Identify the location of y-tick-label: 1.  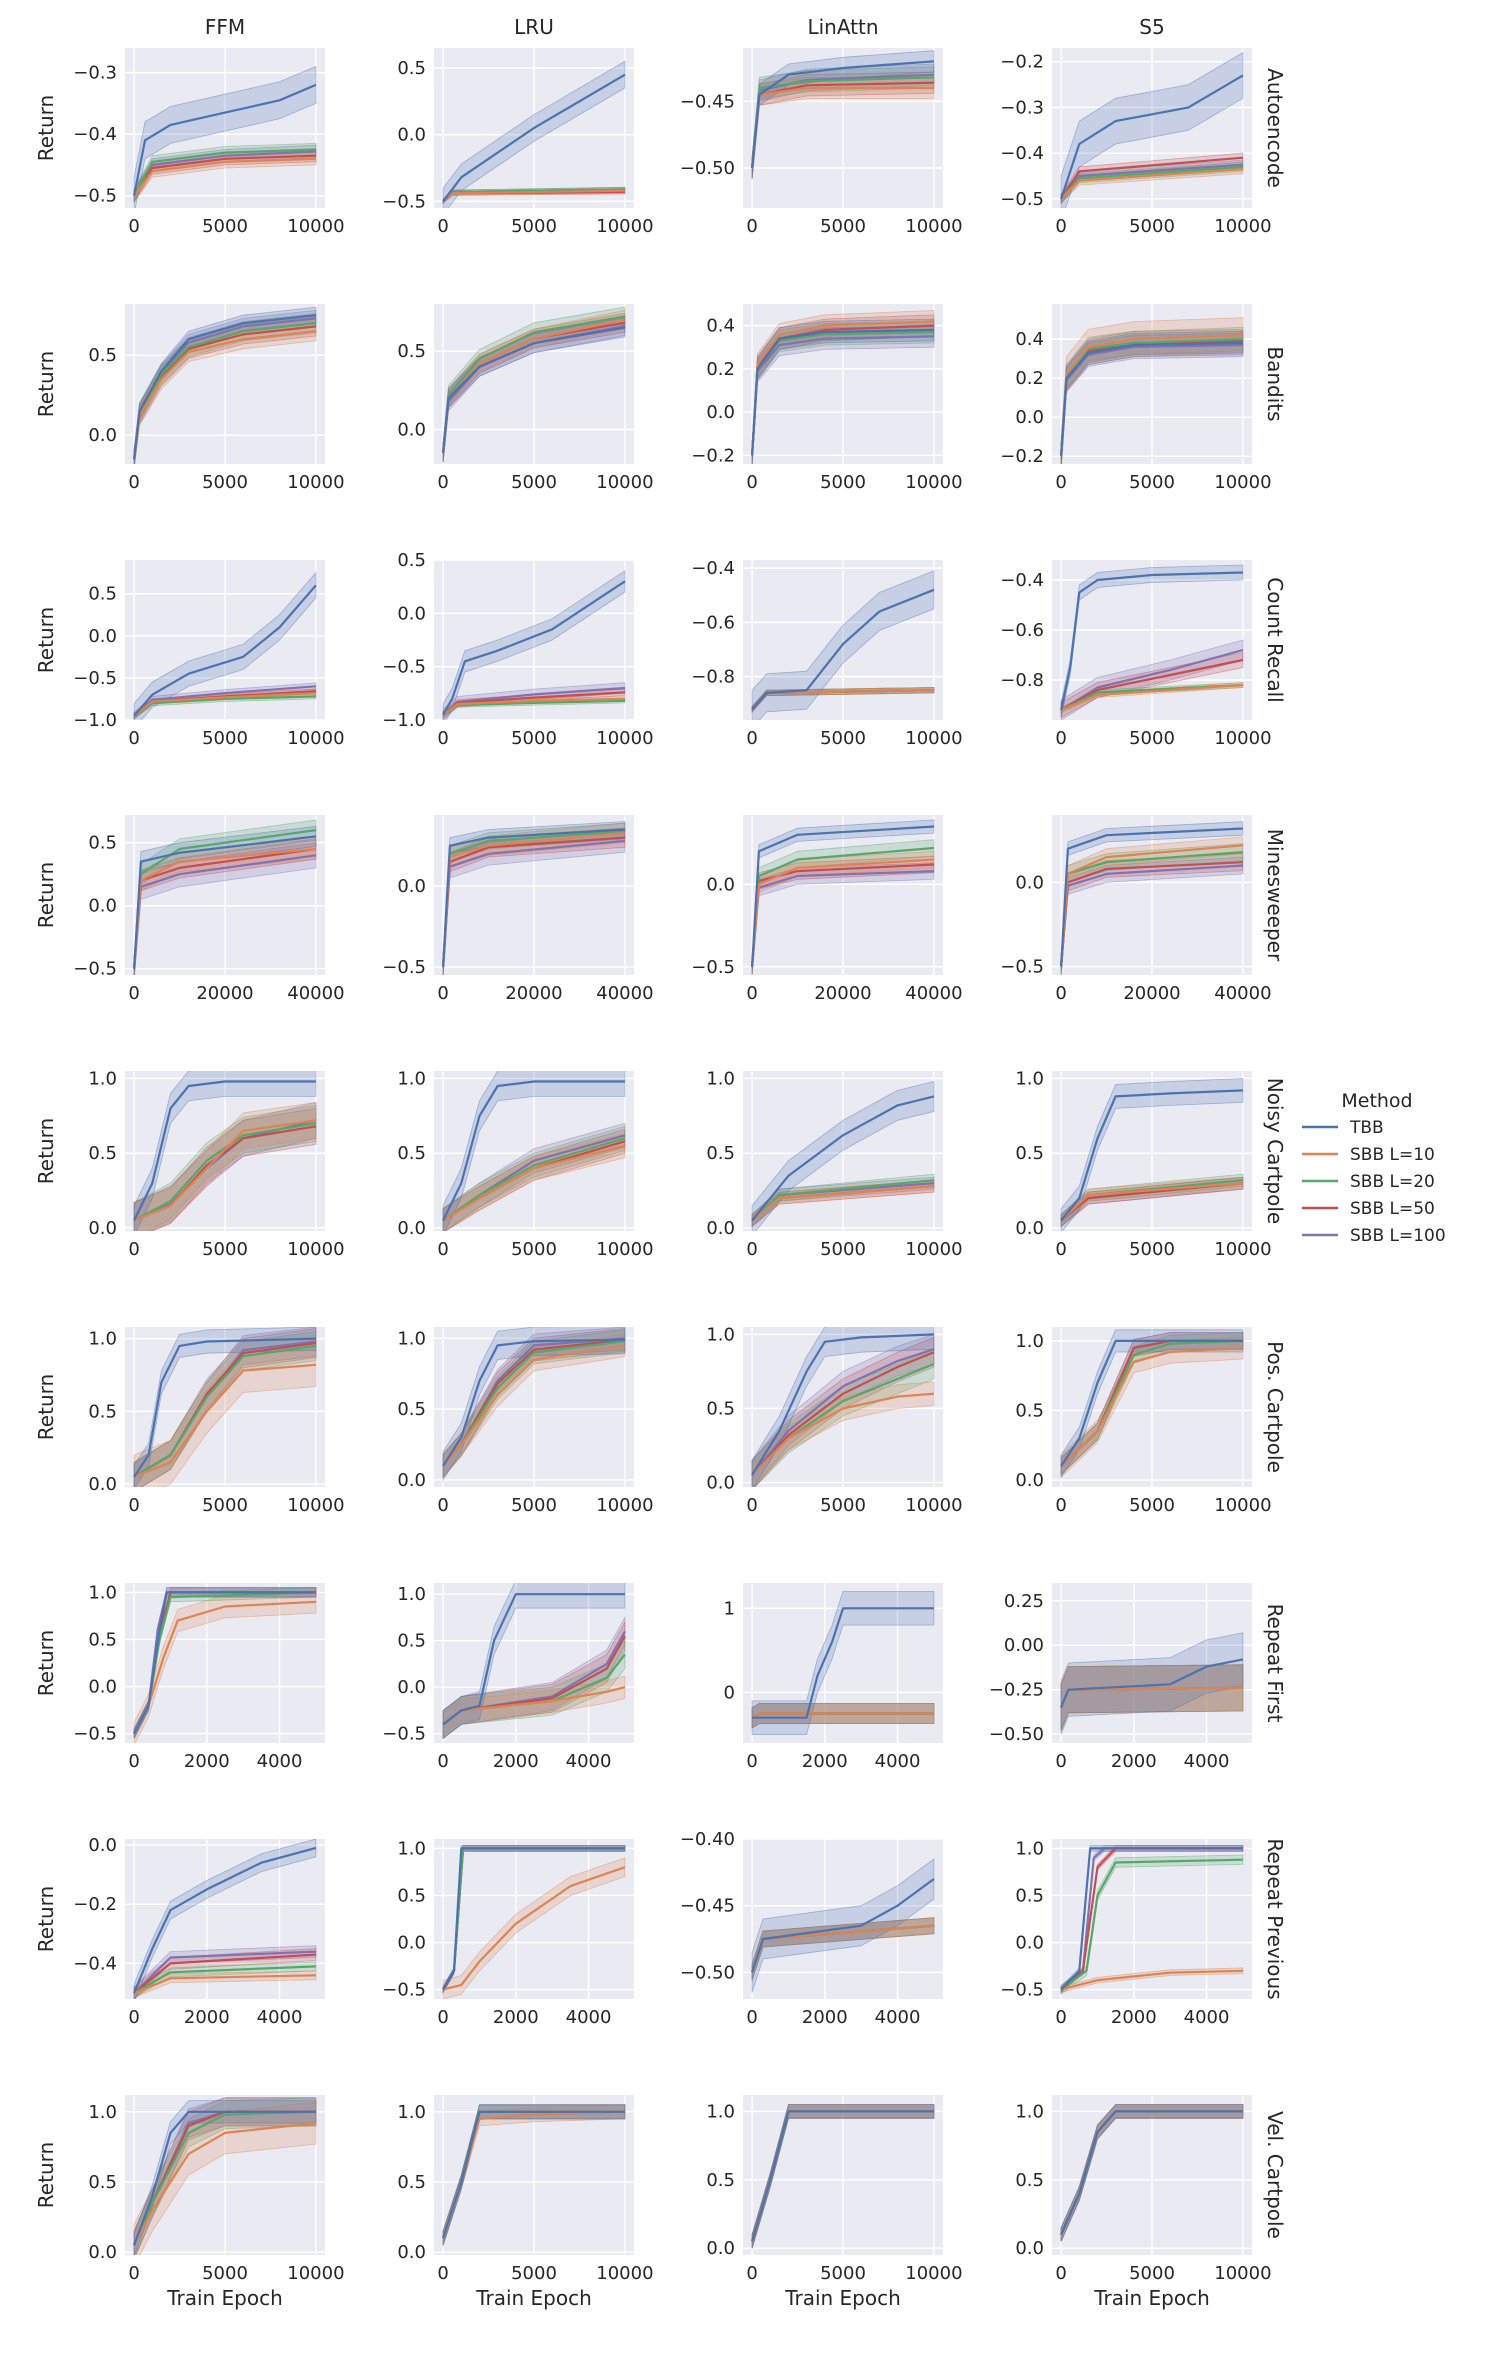
(729, 1608).